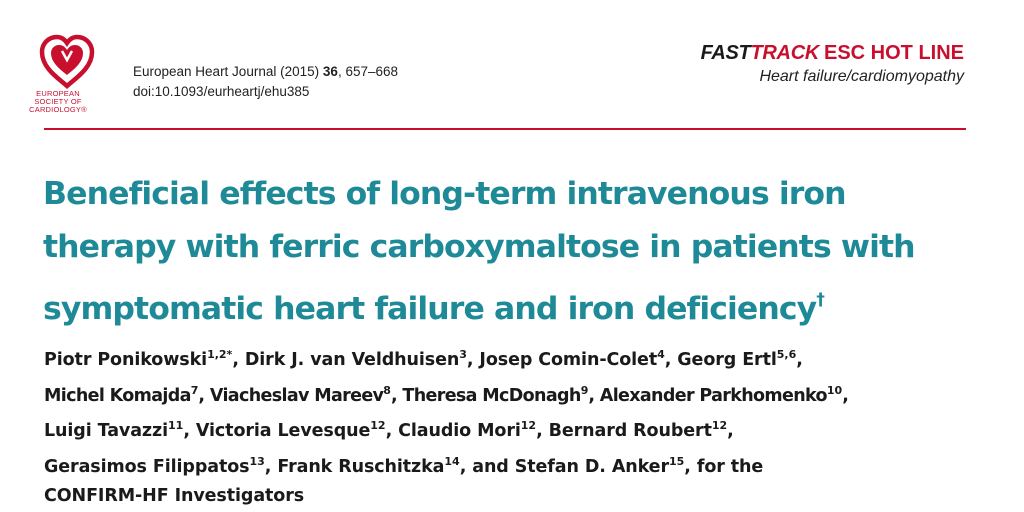  What do you see at coordinates (727, 360) in the screenshot?
I see `author-name: Georg Ertl` at bounding box center [727, 360].